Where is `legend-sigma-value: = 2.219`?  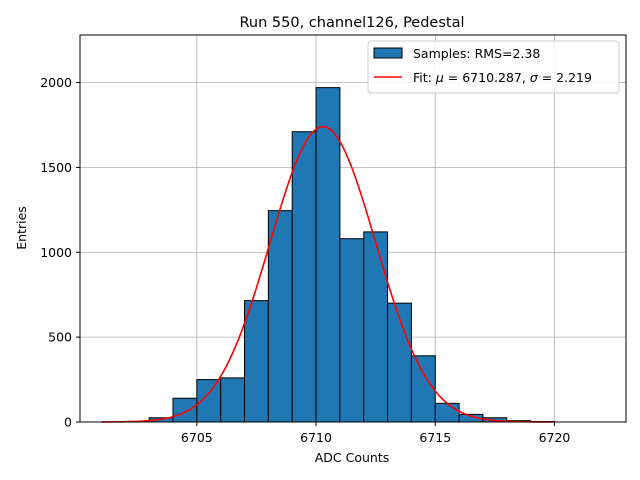
legend-sigma-value: = 2.219 is located at coordinates (565, 77).